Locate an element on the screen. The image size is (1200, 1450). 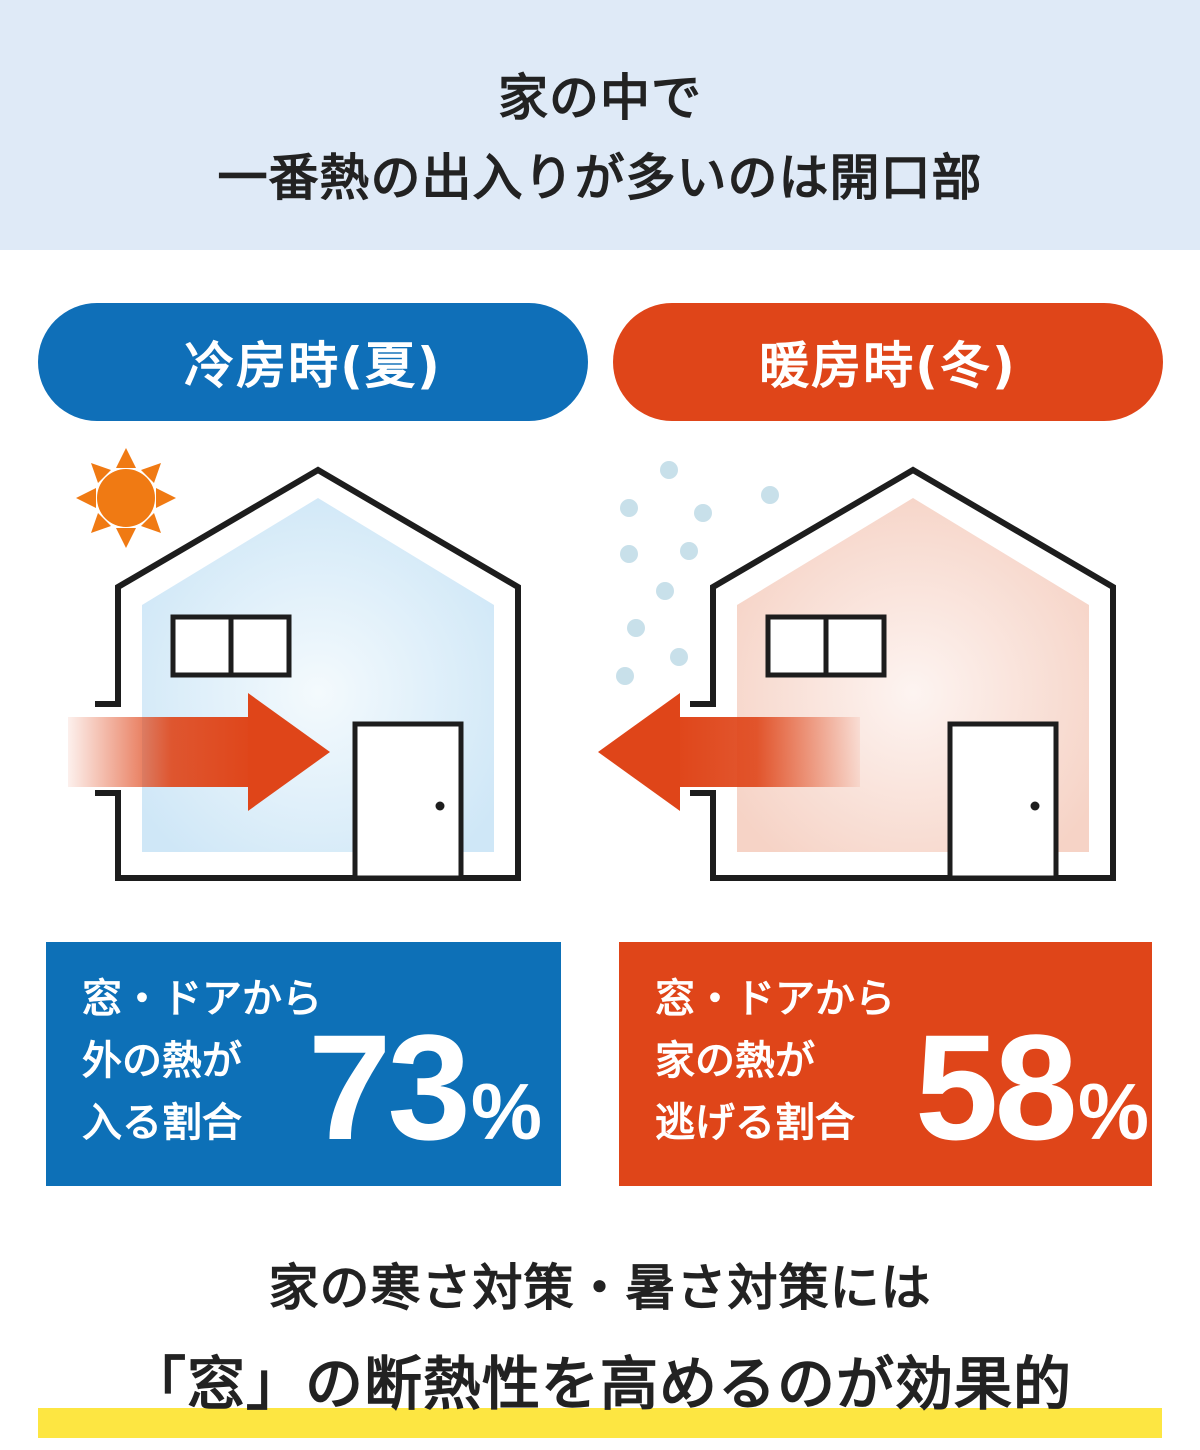
highlight-marker is located at coordinates (600, 1423).